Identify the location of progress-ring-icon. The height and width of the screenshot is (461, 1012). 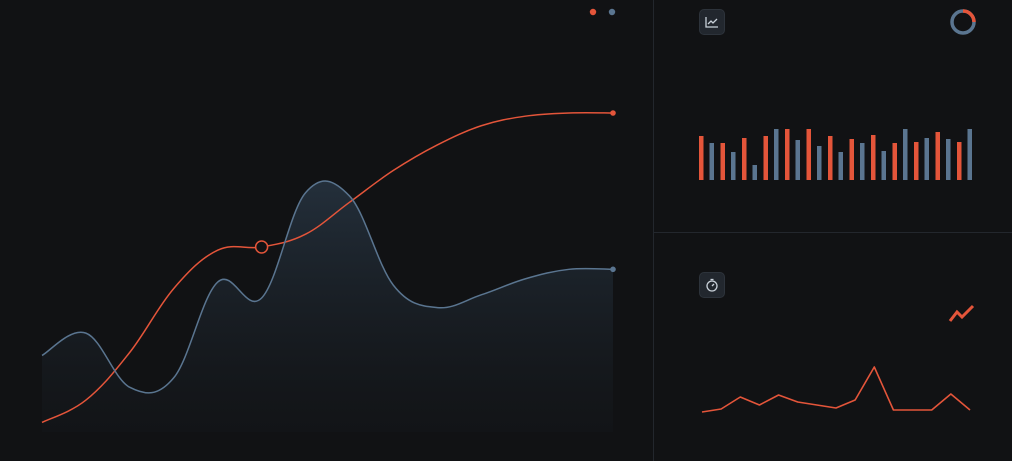
(963, 22).